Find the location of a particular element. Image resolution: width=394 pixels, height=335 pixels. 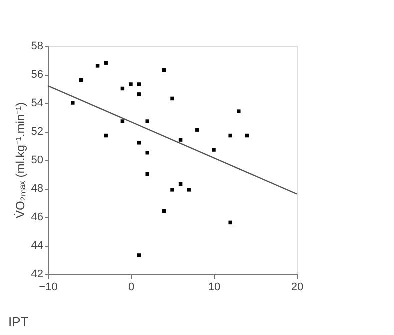

y-axis-title: V̇O₂ₘₐₓ (ml.kg⁻¹.min⁻¹) is located at coordinates (20, 160).